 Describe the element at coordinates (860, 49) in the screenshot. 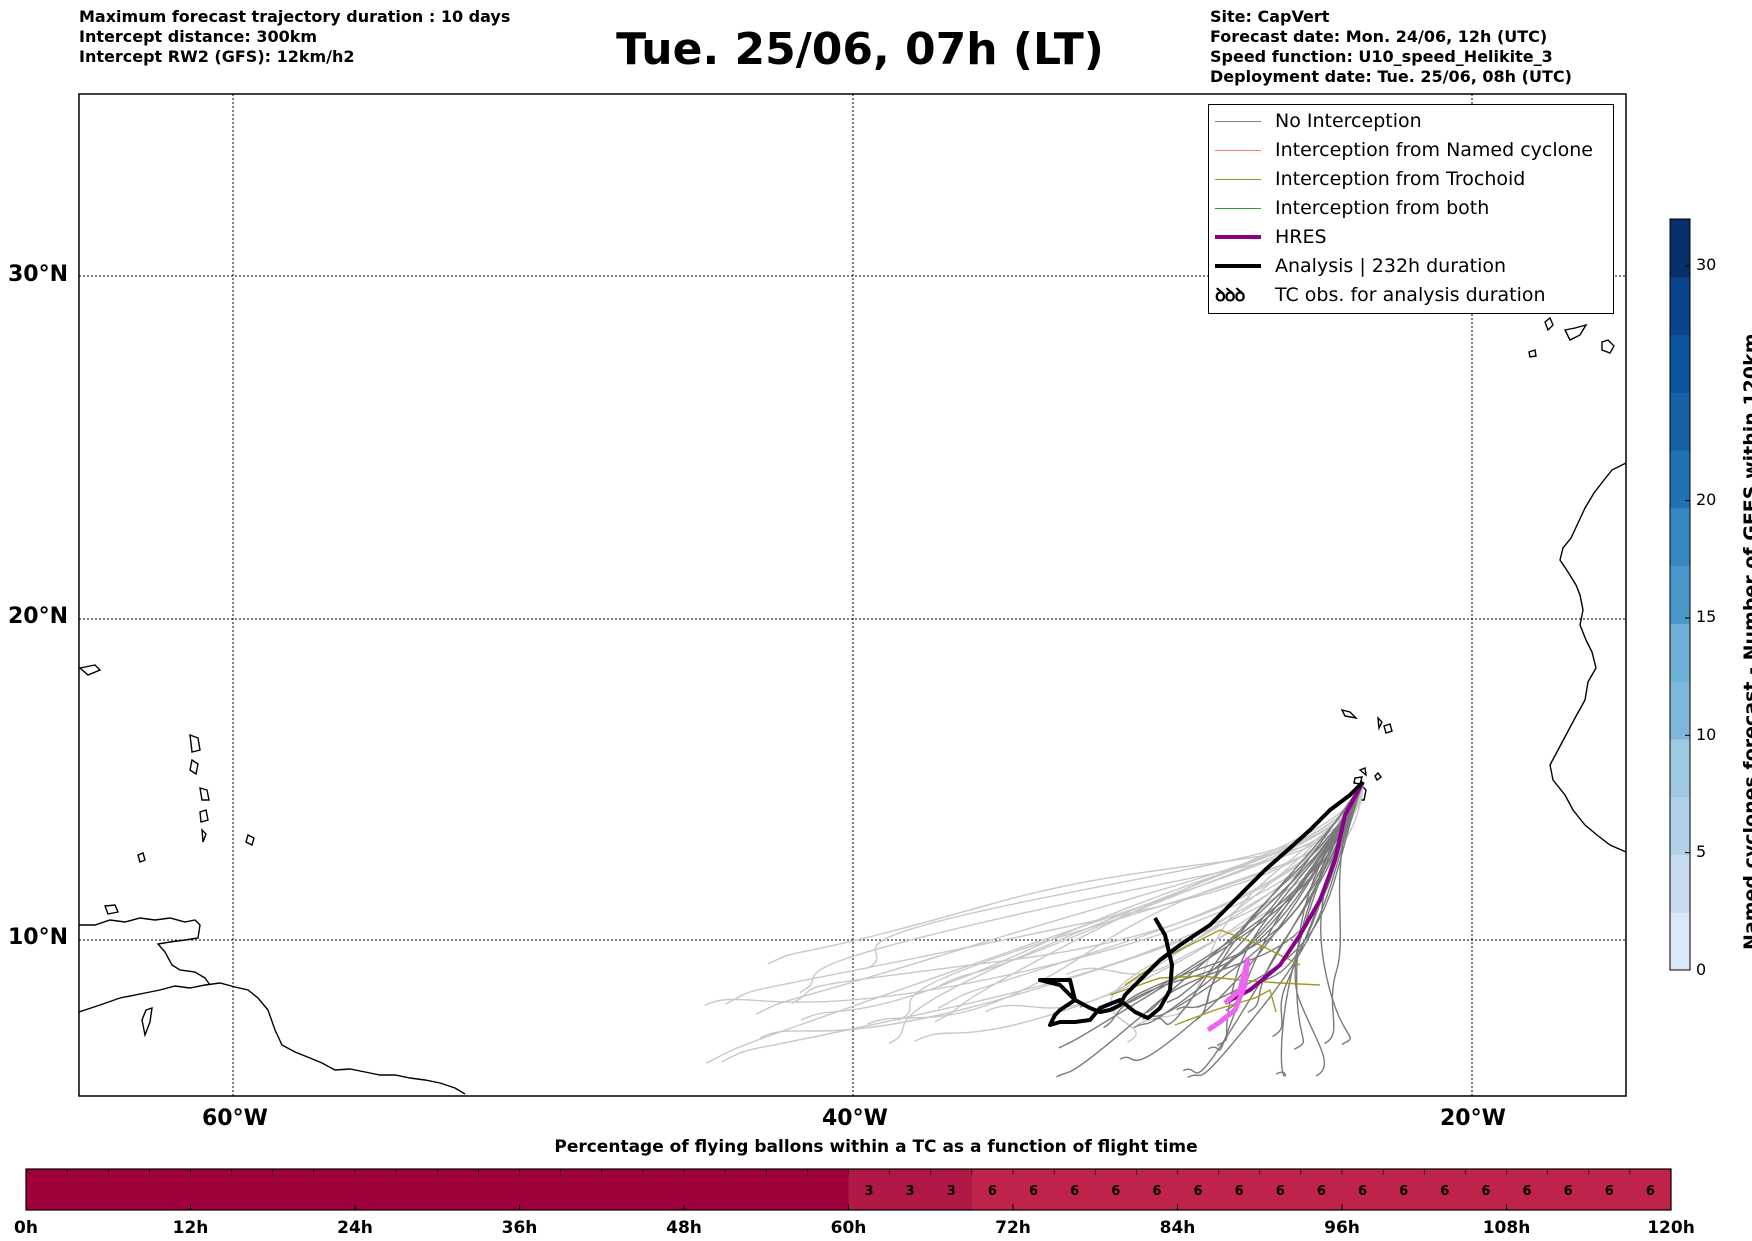

I see `page-title: Tue. 25/06, 07h (LT)` at that location.